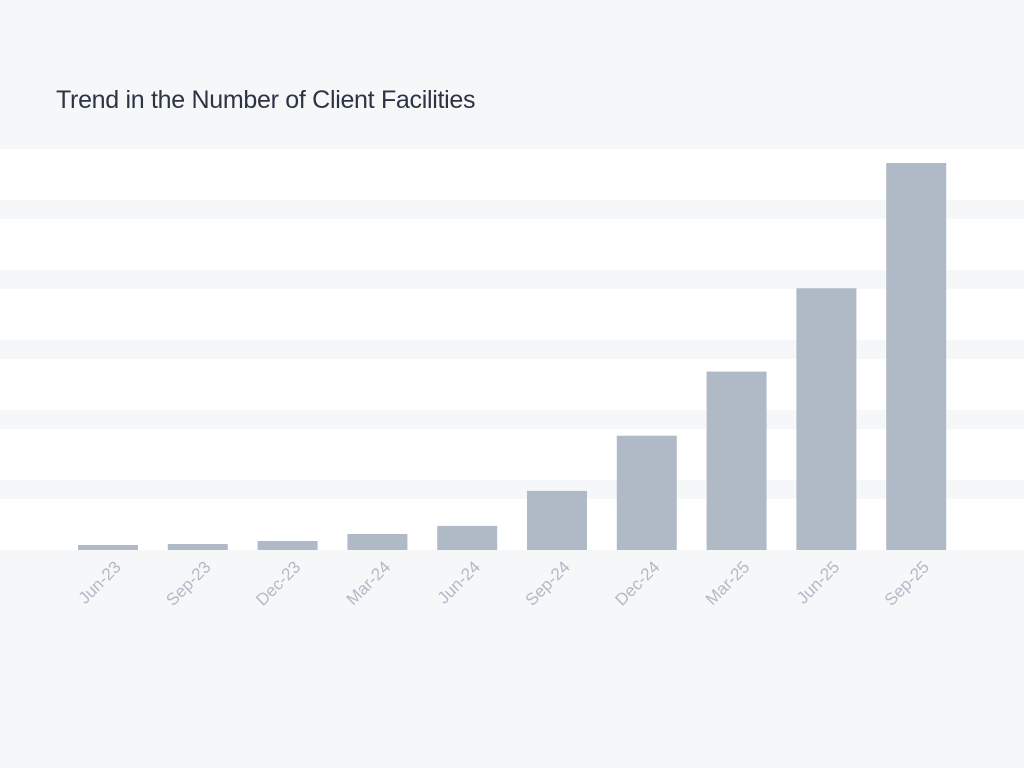 This screenshot has height=768, width=1024. What do you see at coordinates (818, 582) in the screenshot?
I see `x-tick-label: Jun-25` at bounding box center [818, 582].